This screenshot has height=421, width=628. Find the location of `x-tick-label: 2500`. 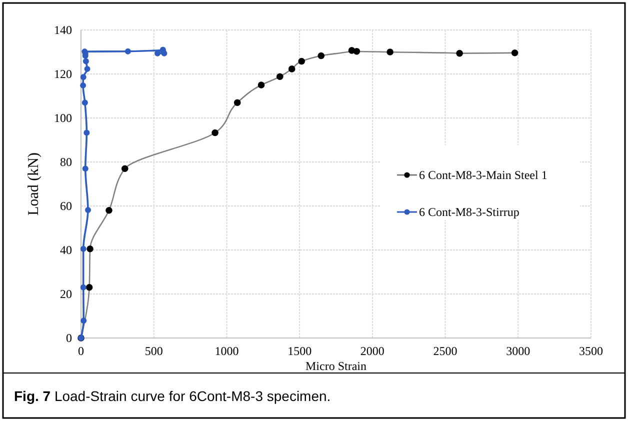

x-tick-label: 2500 is located at coordinates (445, 351).